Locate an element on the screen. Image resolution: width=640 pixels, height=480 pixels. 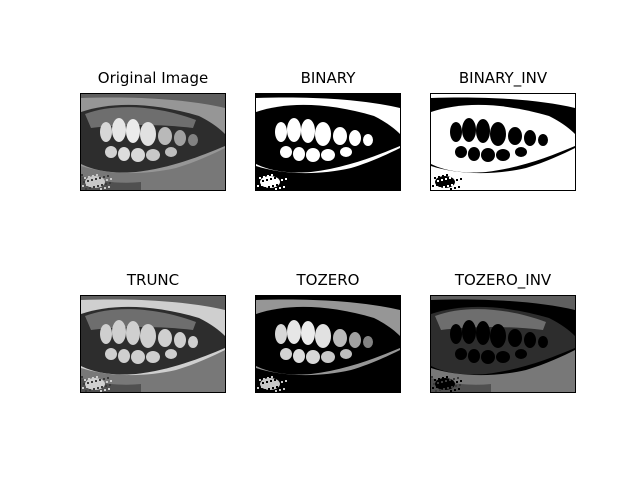
image-original is located at coordinates (153, 142).